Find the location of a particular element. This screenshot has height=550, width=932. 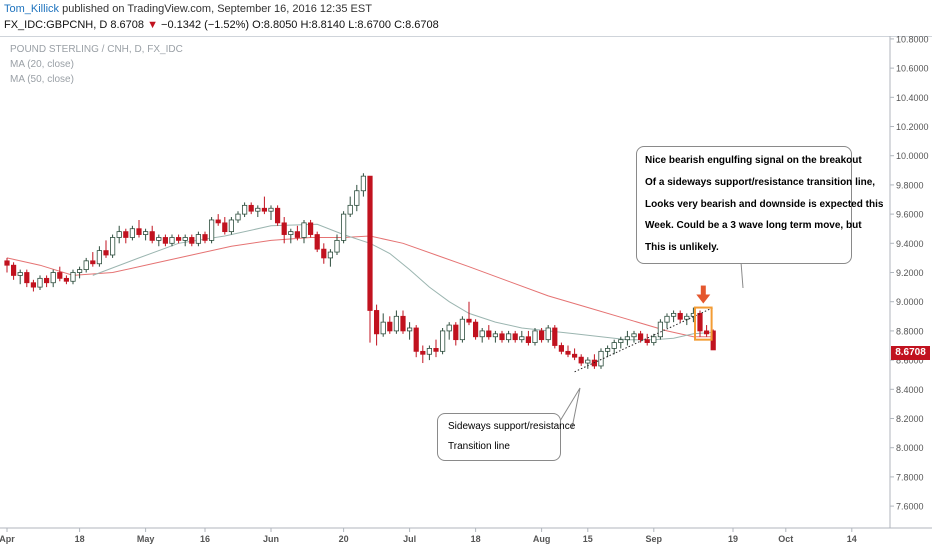

open-value: O:8.8050 is located at coordinates (275, 25).